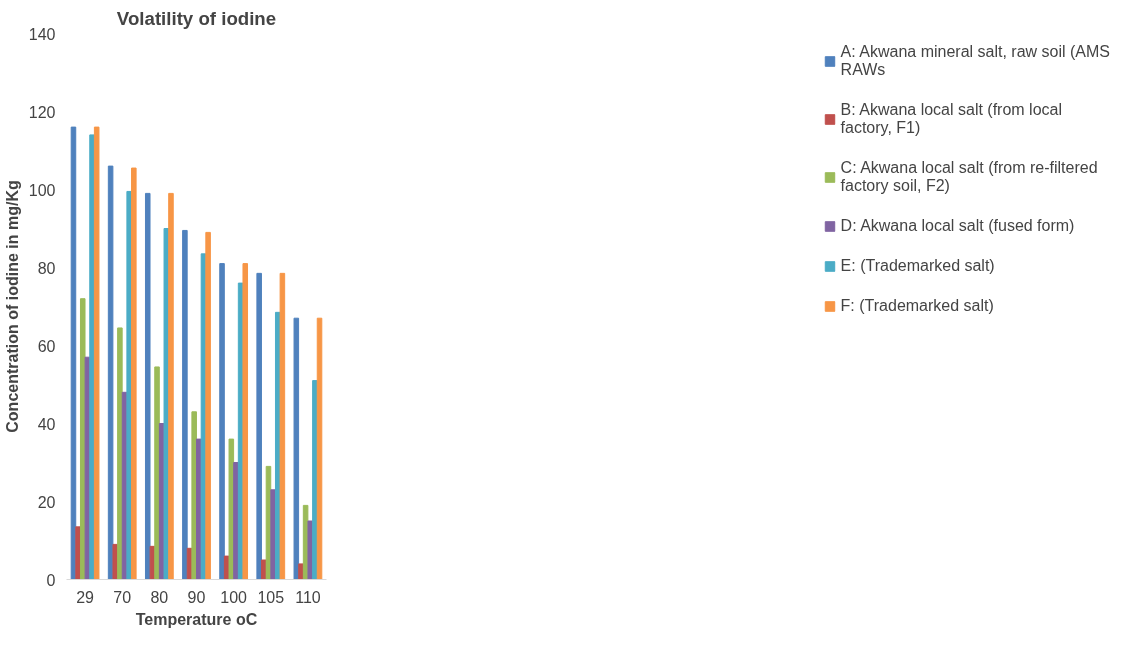 The width and height of the screenshot is (1134, 648). Describe the element at coordinates (917, 306) in the screenshot. I see `legend-label: F: (Trademarked salt)` at that location.